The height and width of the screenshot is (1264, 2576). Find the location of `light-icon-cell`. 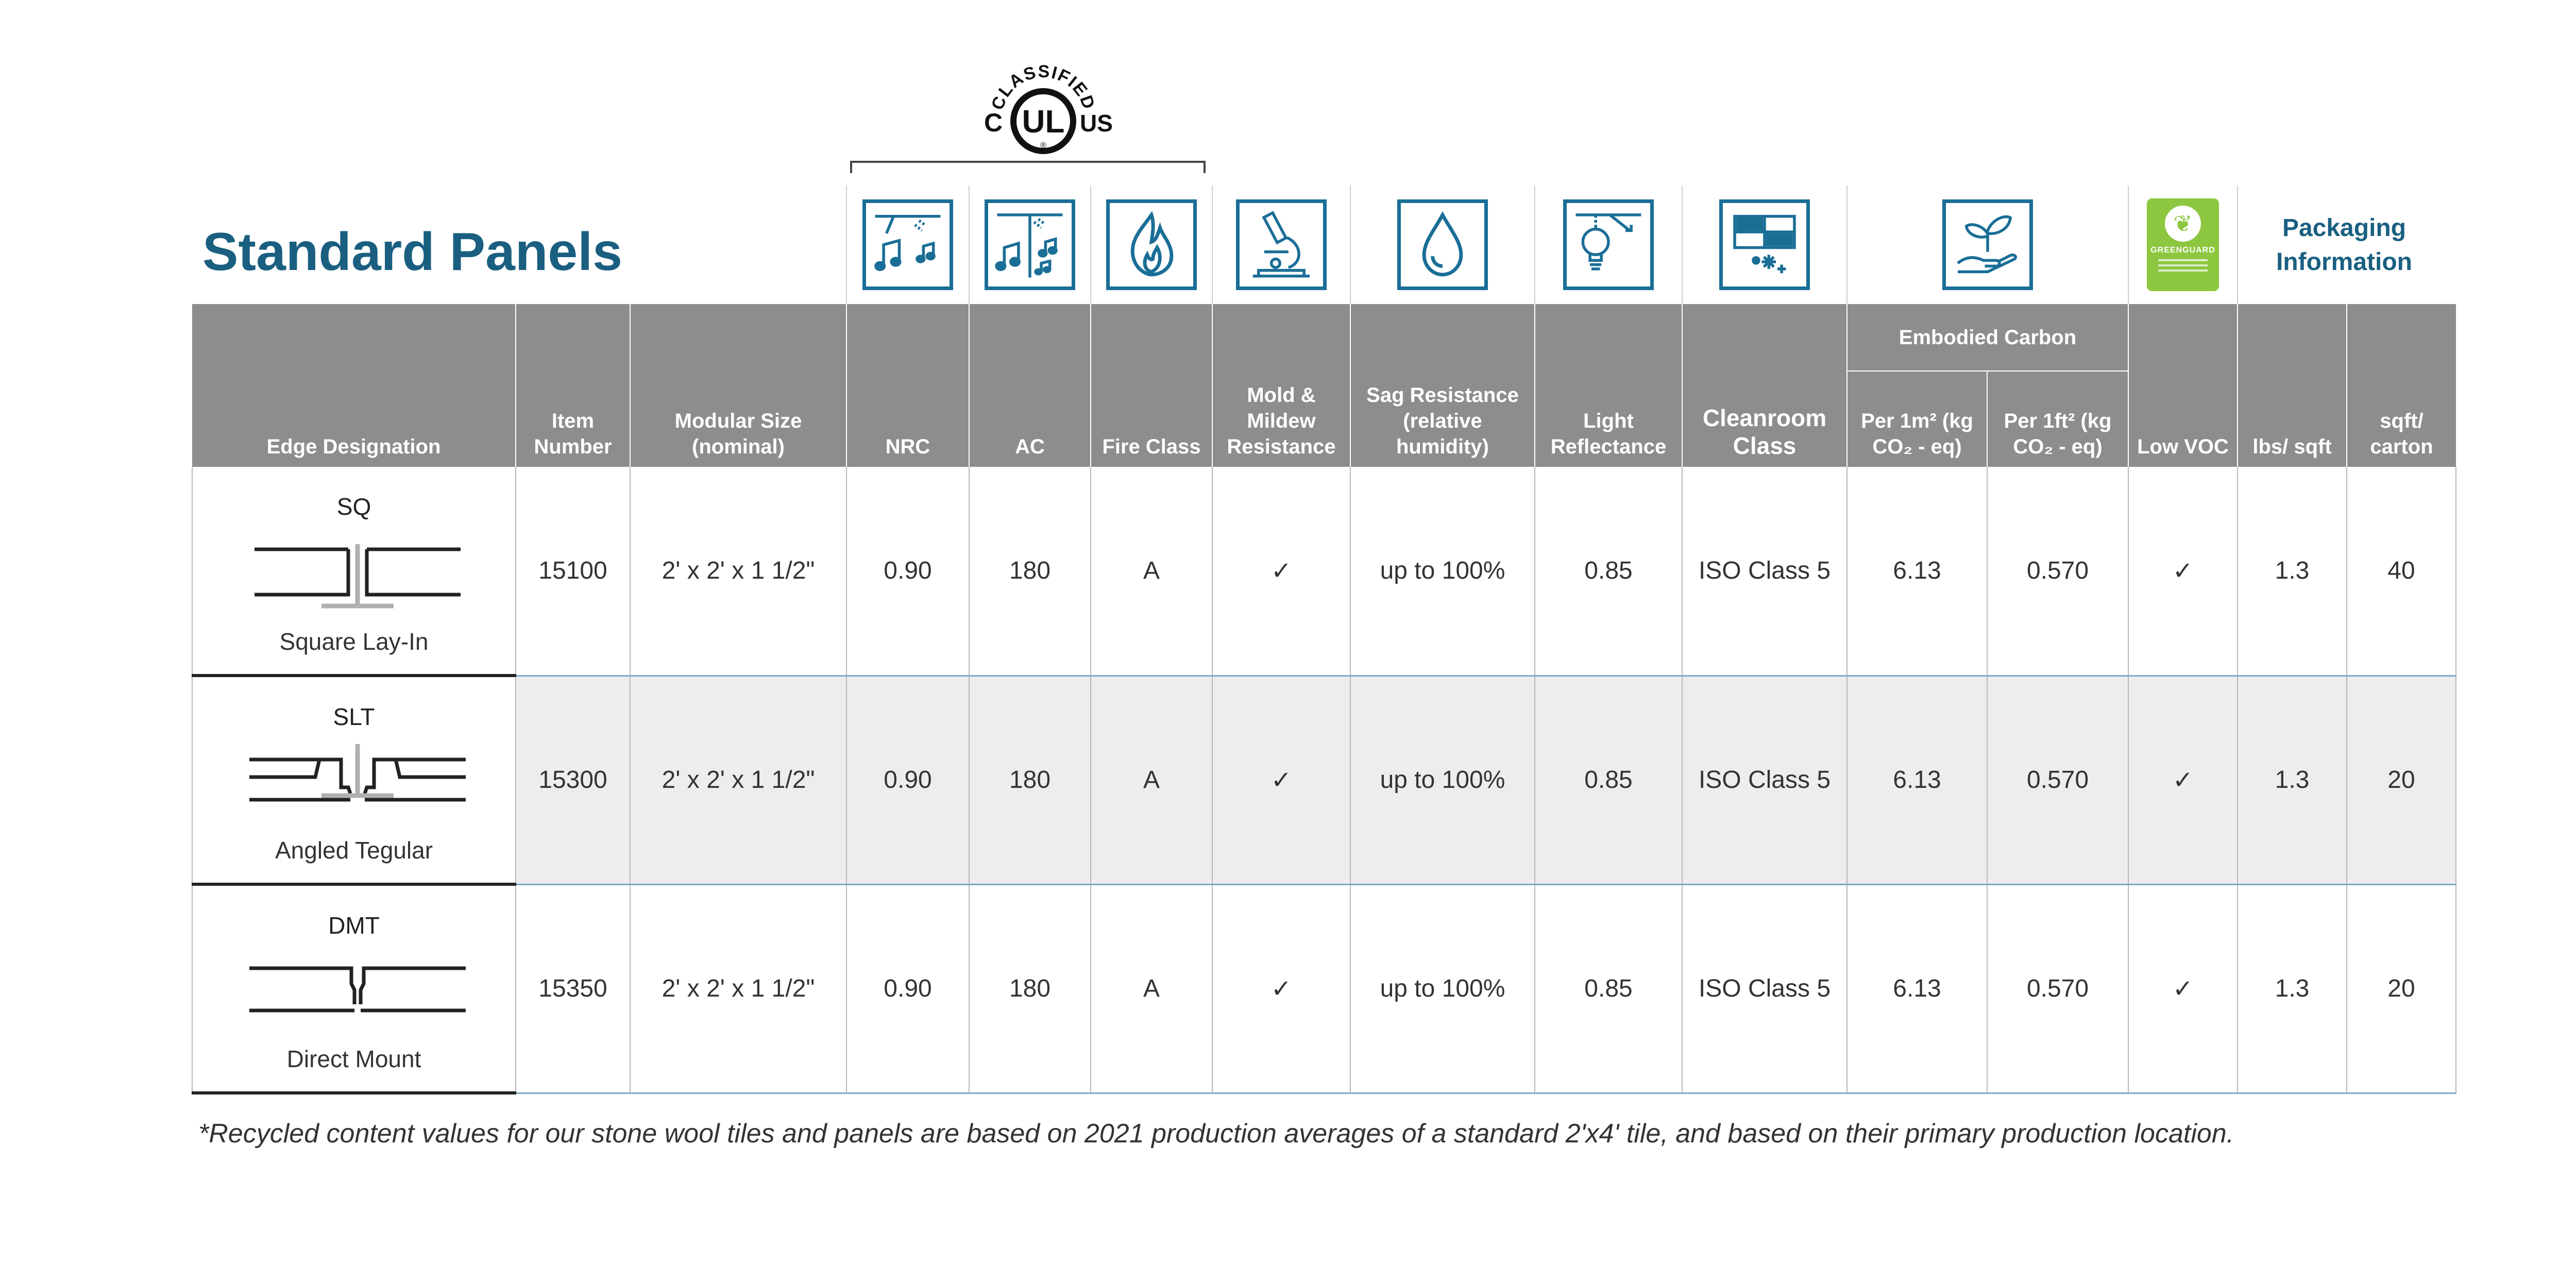

light-icon-cell is located at coordinates (1608, 245).